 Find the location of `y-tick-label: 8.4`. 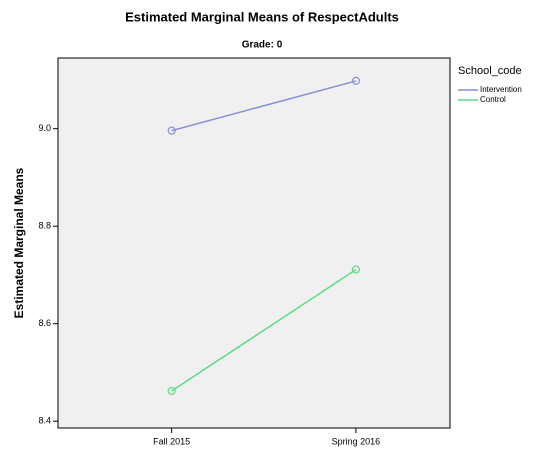

y-tick-label: 8.4 is located at coordinates (44, 421).